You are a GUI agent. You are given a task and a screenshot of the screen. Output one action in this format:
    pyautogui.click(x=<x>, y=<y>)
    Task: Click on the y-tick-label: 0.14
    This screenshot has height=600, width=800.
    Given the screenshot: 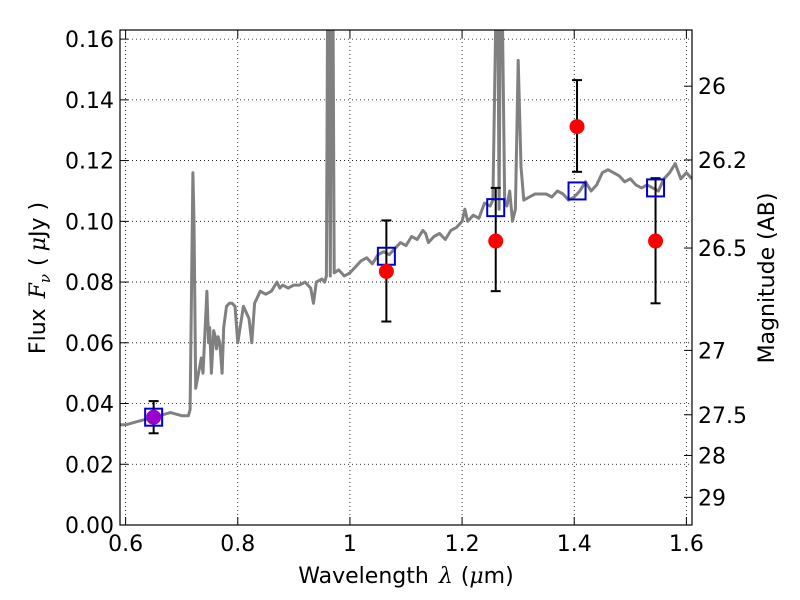 What is the action you would take?
    pyautogui.click(x=89, y=101)
    